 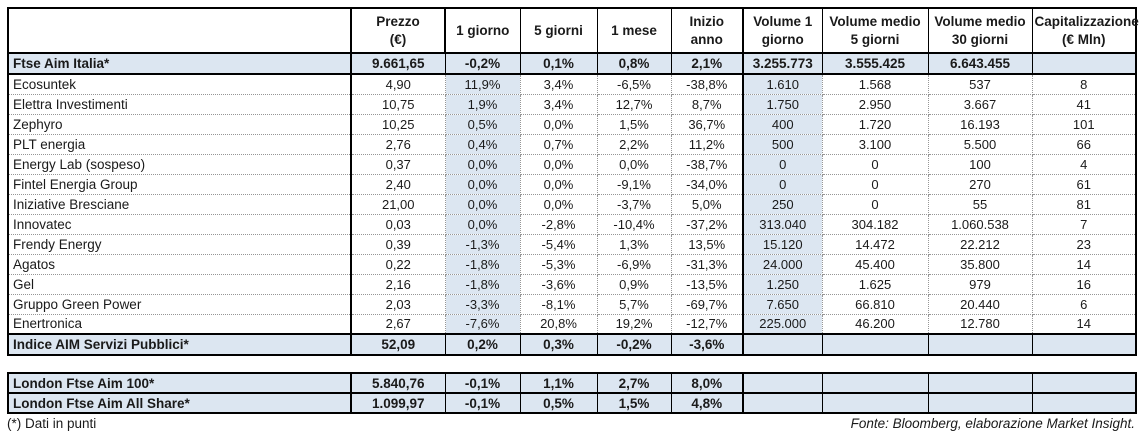 I want to click on capitalizzazione-cell: 7, so click(x=1084, y=224).